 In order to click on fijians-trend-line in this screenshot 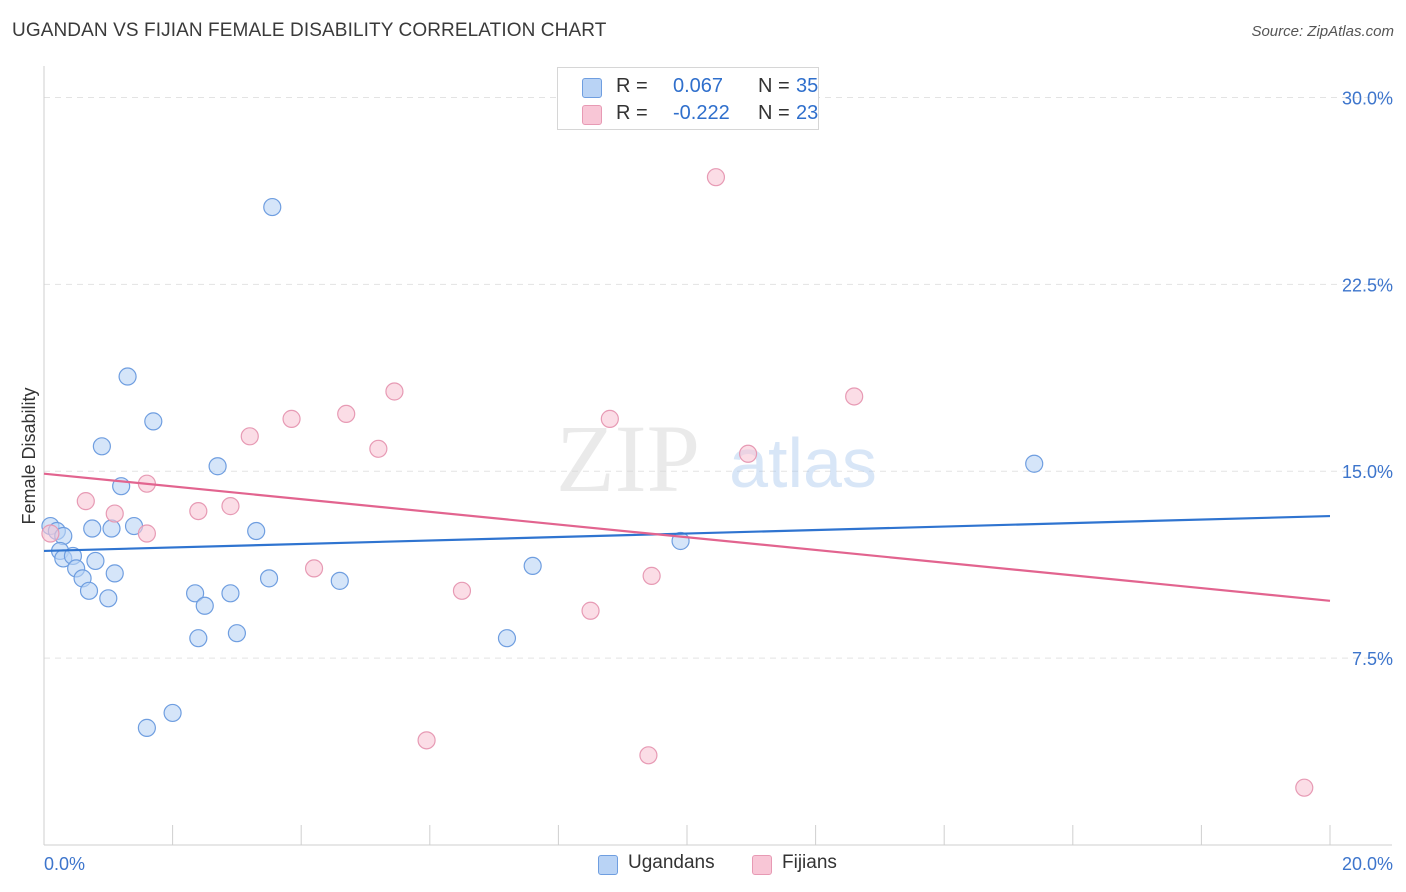, I will do `click(687, 537)`.